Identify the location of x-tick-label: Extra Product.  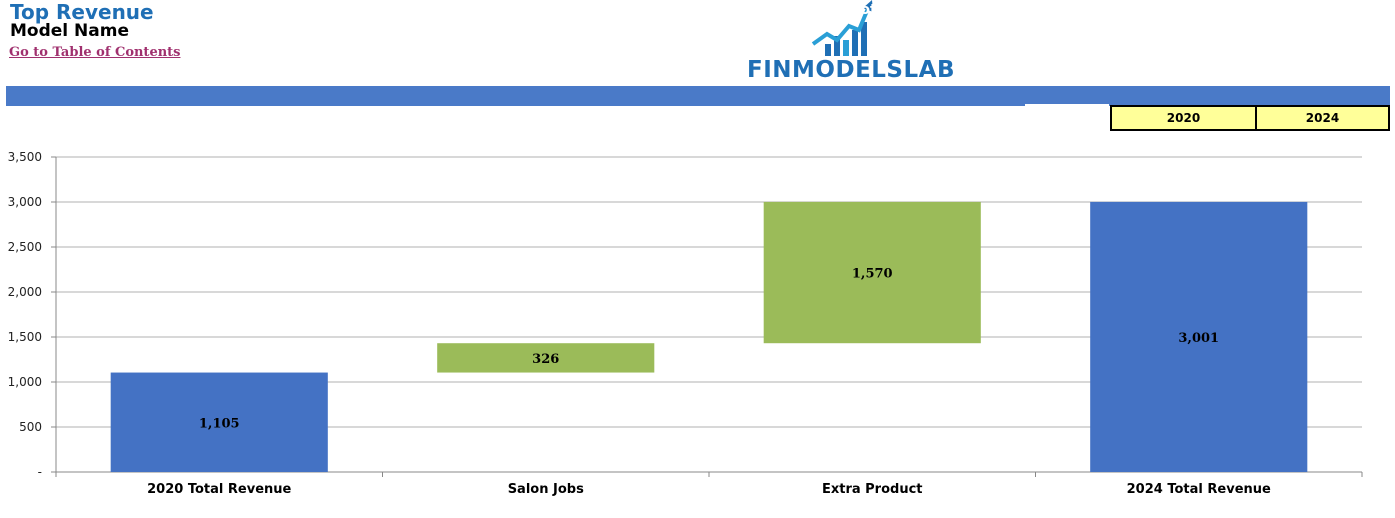
(872, 489).